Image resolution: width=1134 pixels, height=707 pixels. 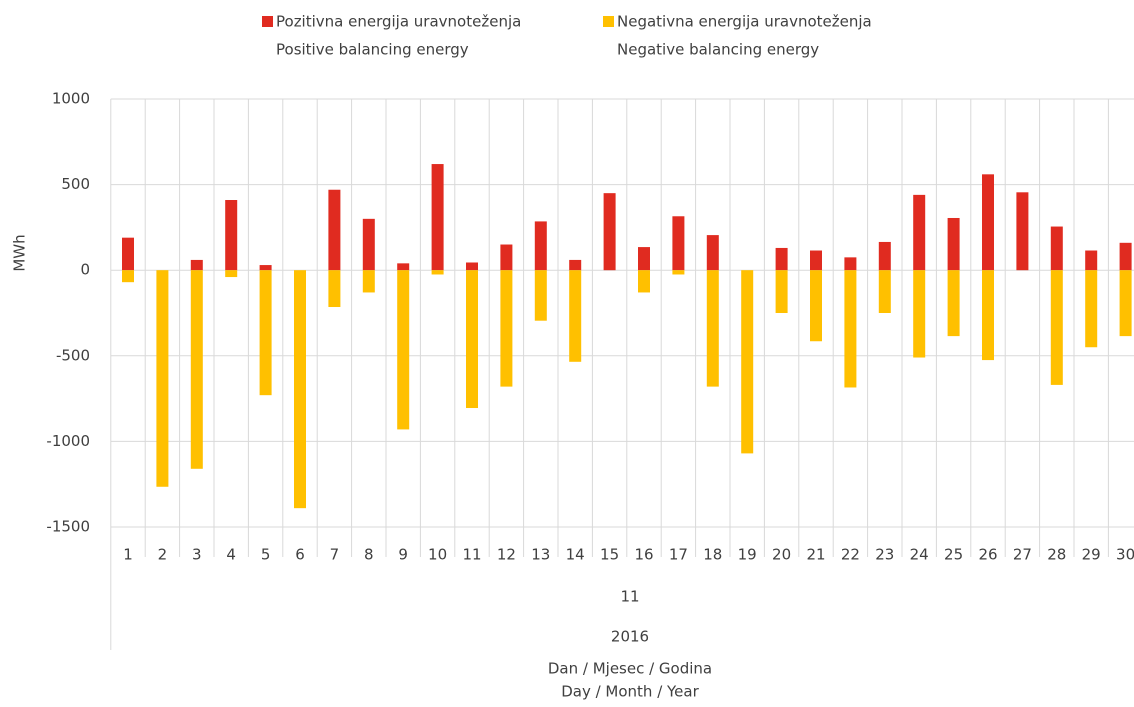 I want to click on x-tick-label: 21, so click(x=815, y=555).